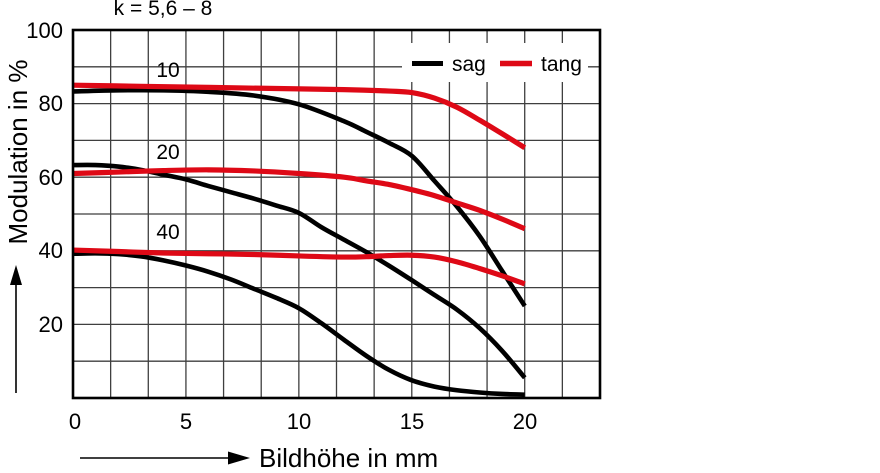  What do you see at coordinates (44, 30) in the screenshot?
I see `y-tick-100: 100` at bounding box center [44, 30].